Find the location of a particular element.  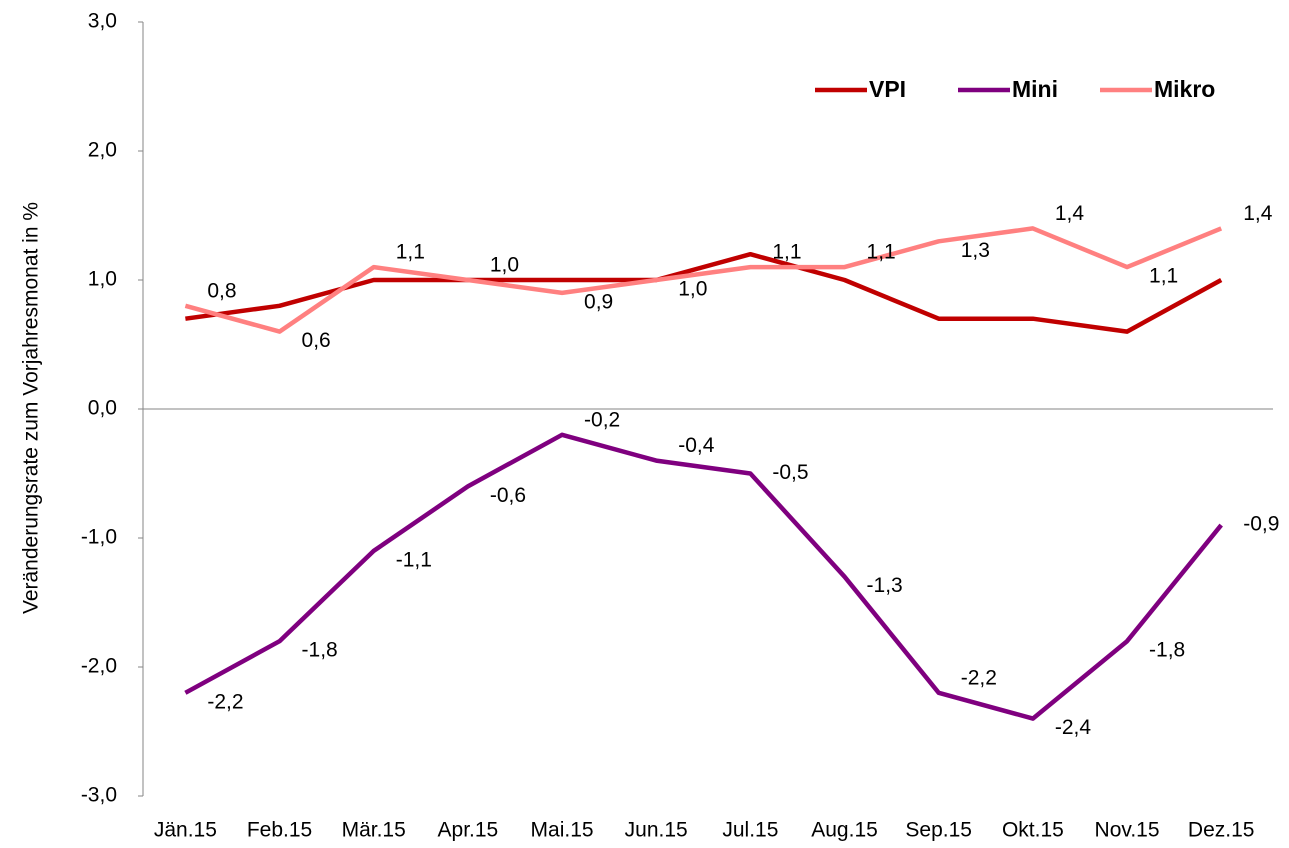

data-label: 1,3 is located at coordinates (975, 250).